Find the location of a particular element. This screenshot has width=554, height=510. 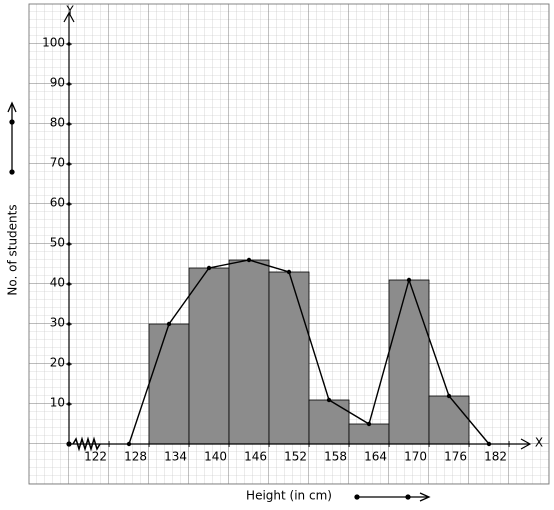

y-tick-label: 70 is located at coordinates (57, 163).